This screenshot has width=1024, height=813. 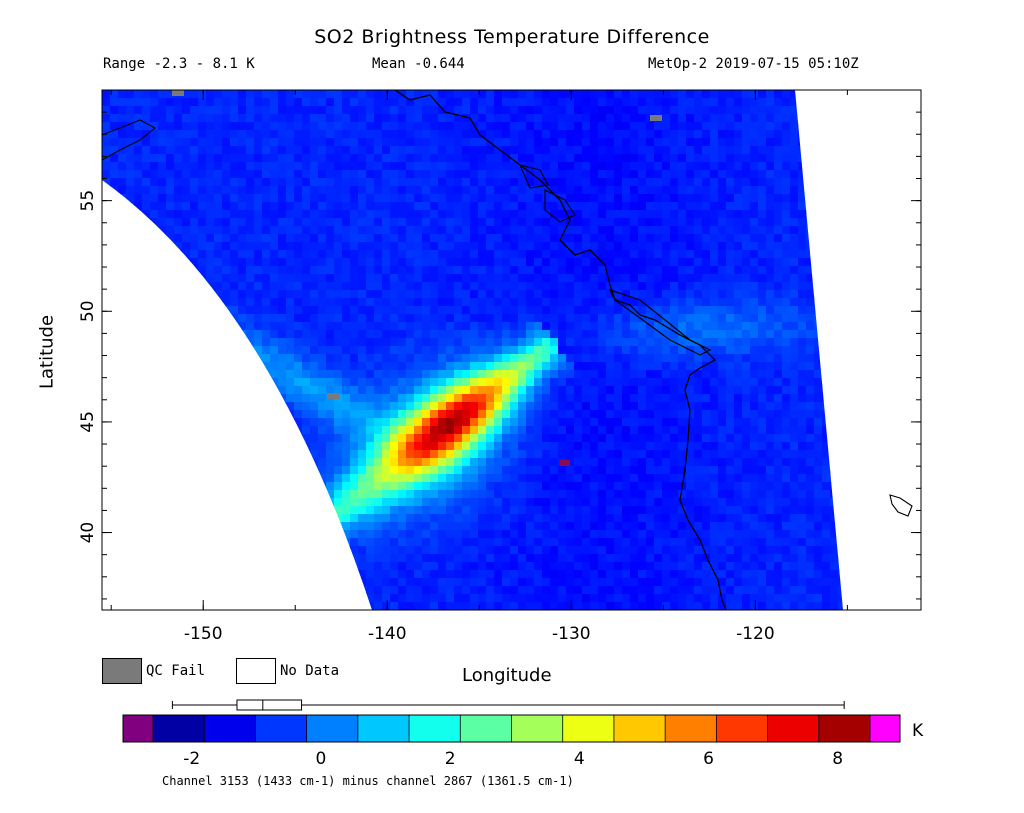 What do you see at coordinates (918, 731) in the screenshot?
I see `colorbar-unit: K` at bounding box center [918, 731].